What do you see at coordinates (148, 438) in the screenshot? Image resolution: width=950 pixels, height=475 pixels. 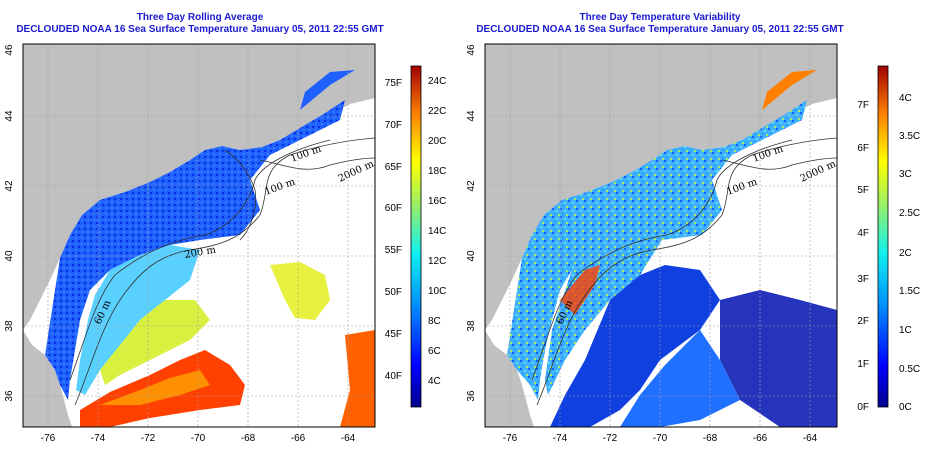 I see `left-lon-label-72: -72` at bounding box center [148, 438].